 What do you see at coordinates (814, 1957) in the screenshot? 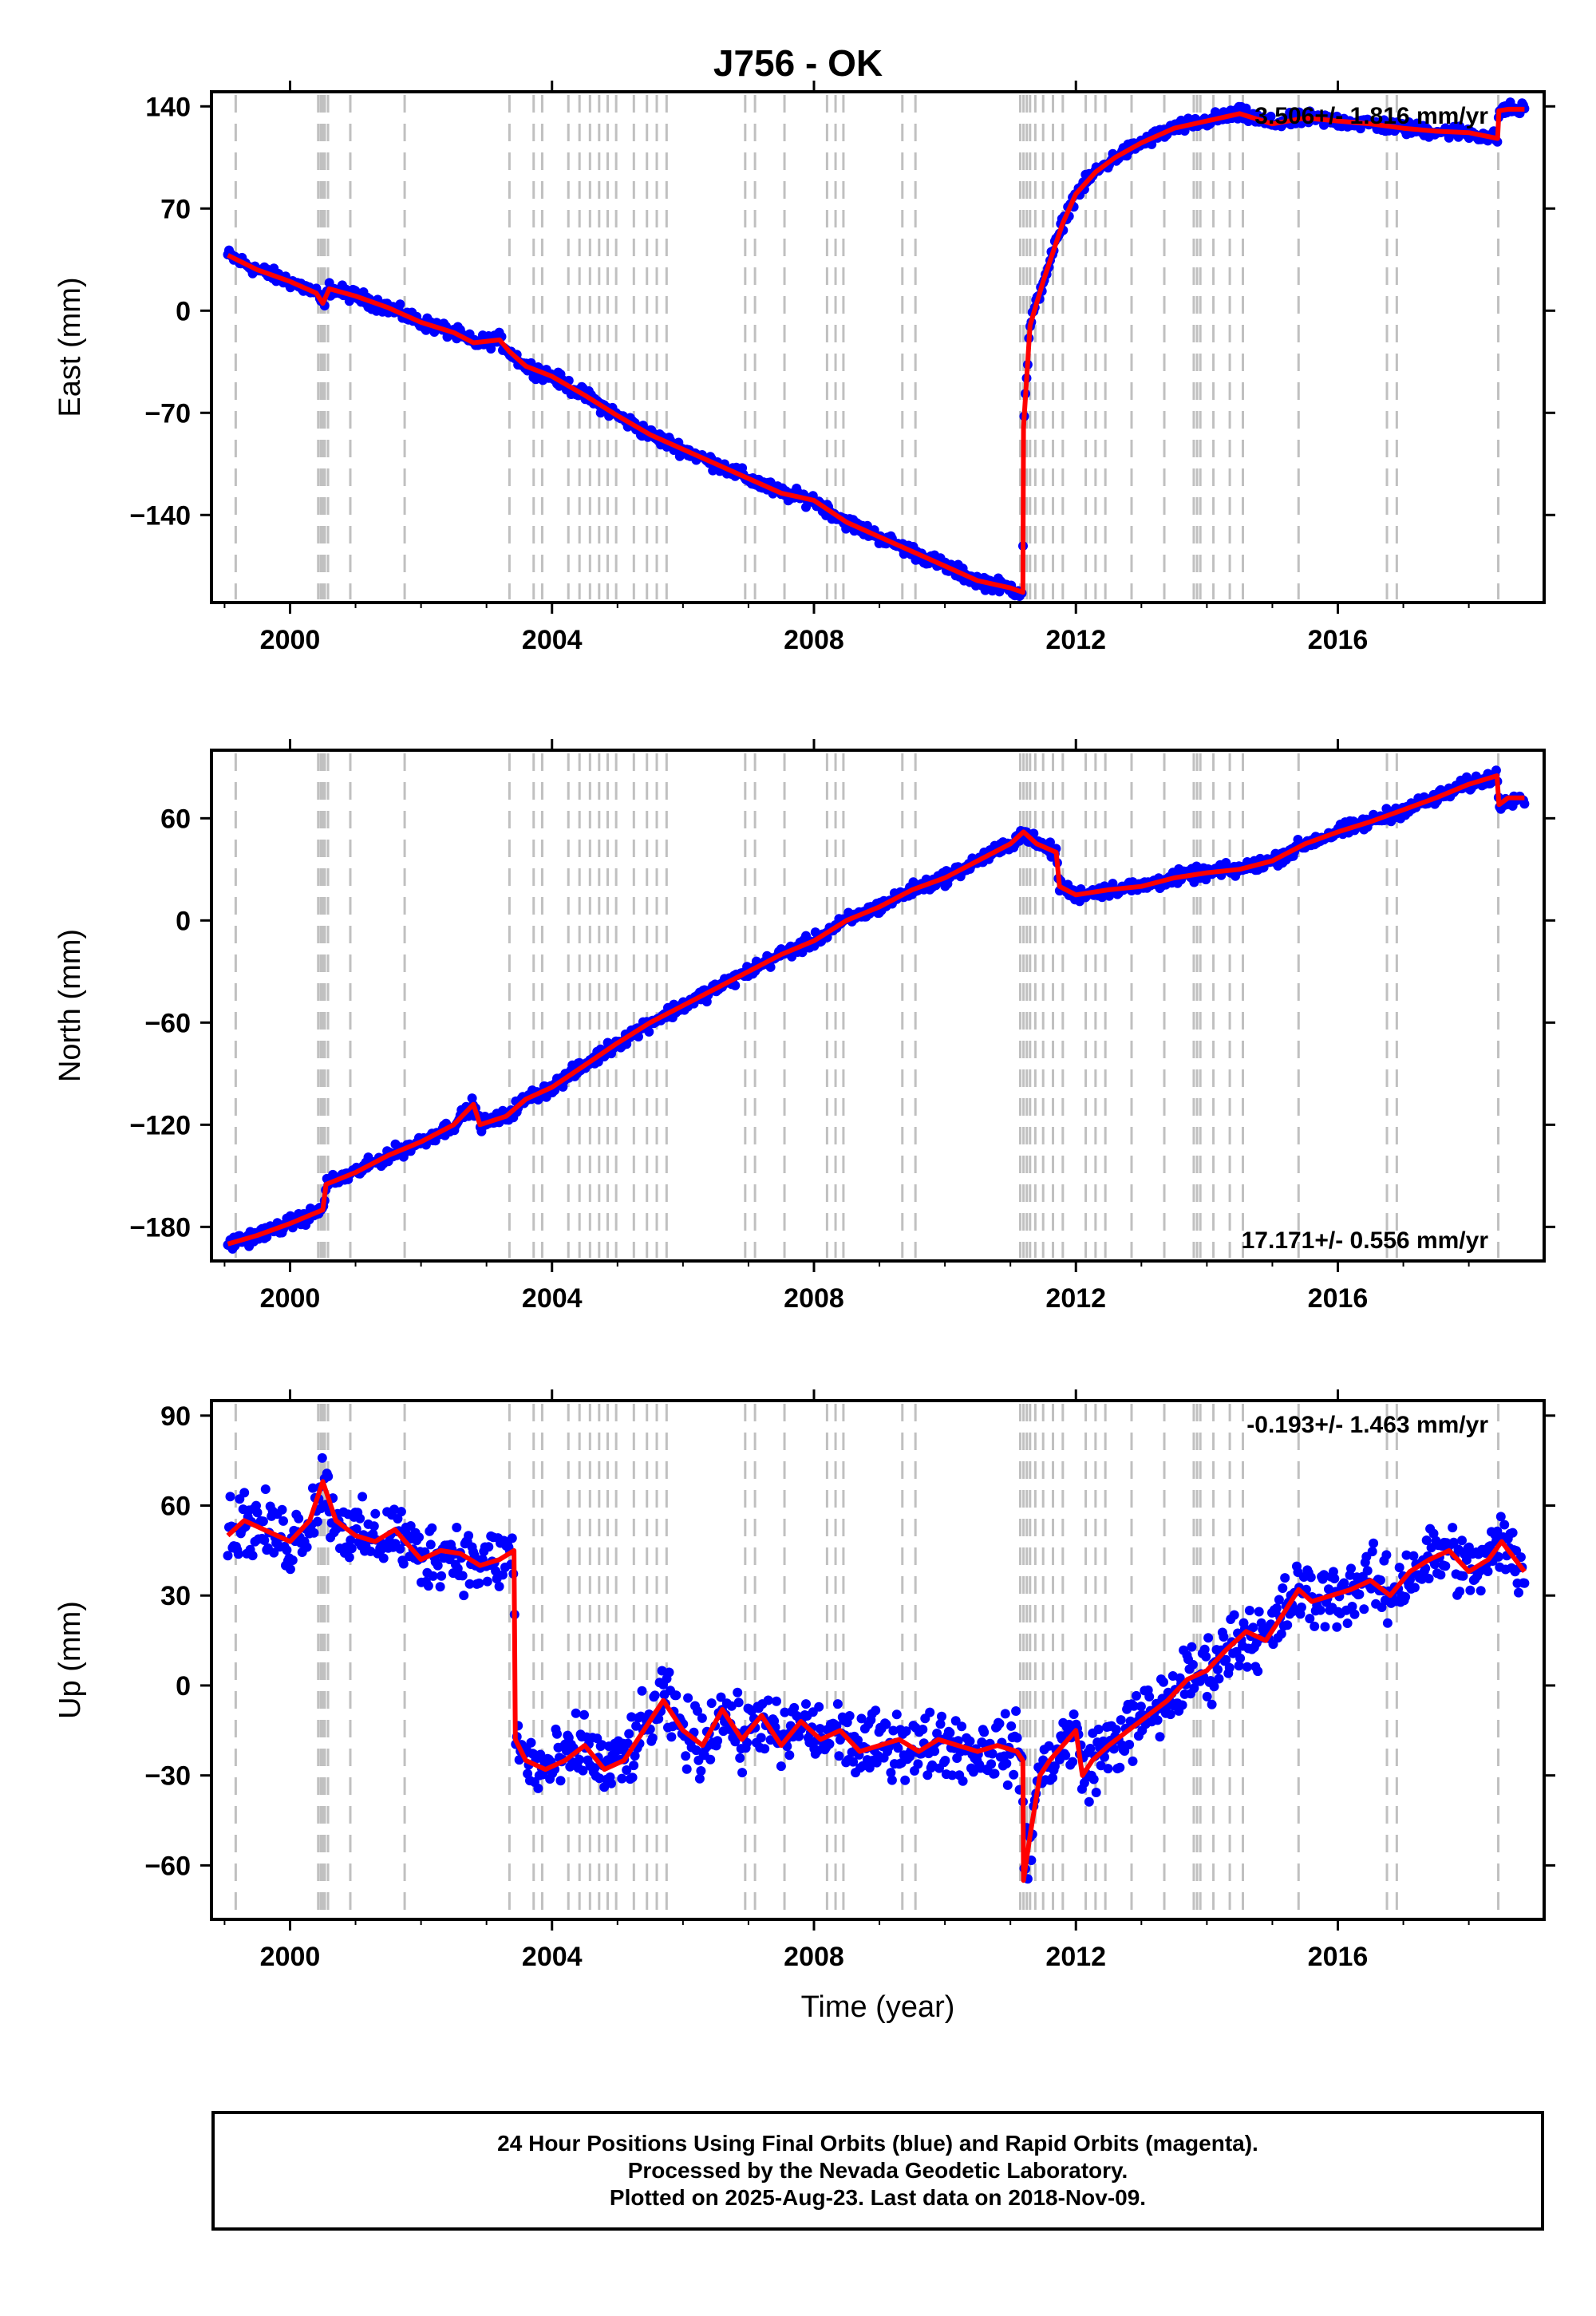
I see `x-tick-label: 2008` at bounding box center [814, 1957].